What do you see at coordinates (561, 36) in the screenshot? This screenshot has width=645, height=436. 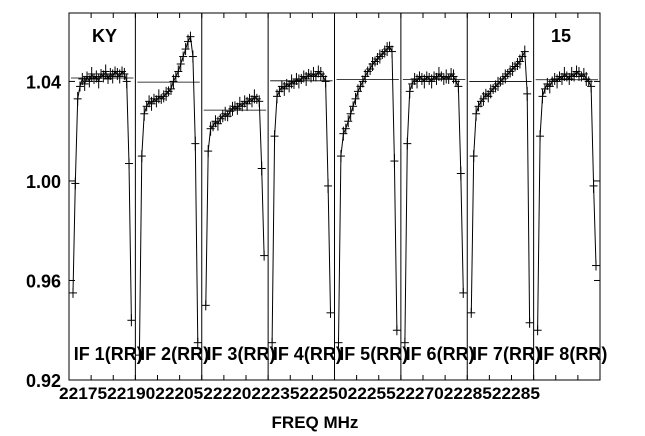 I see `corner-label-right: 15` at bounding box center [561, 36].